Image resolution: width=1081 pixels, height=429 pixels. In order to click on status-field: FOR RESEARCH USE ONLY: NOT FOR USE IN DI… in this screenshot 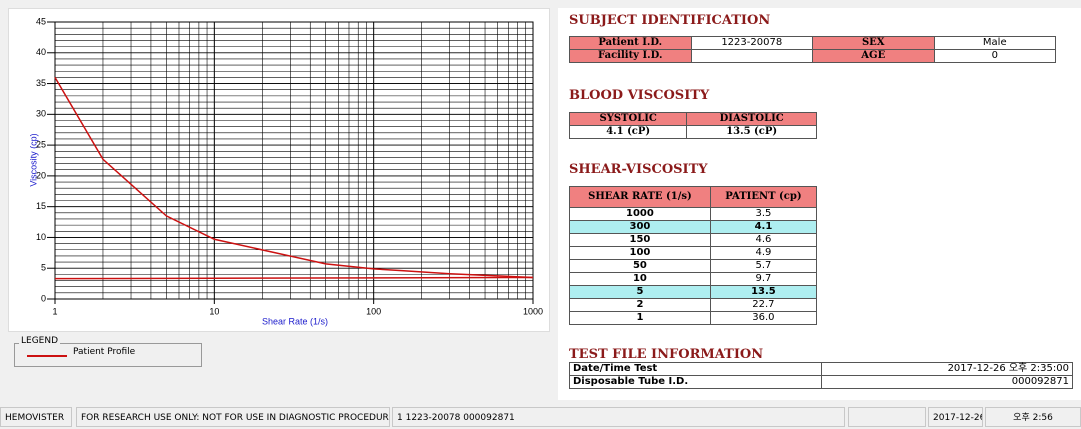, I will do `click(233, 417)`.